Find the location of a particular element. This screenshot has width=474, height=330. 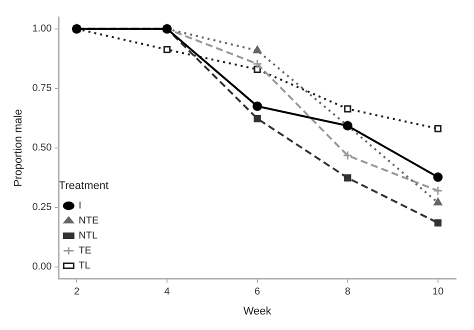

y-tick-label: 1.00 is located at coordinates (42, 29).